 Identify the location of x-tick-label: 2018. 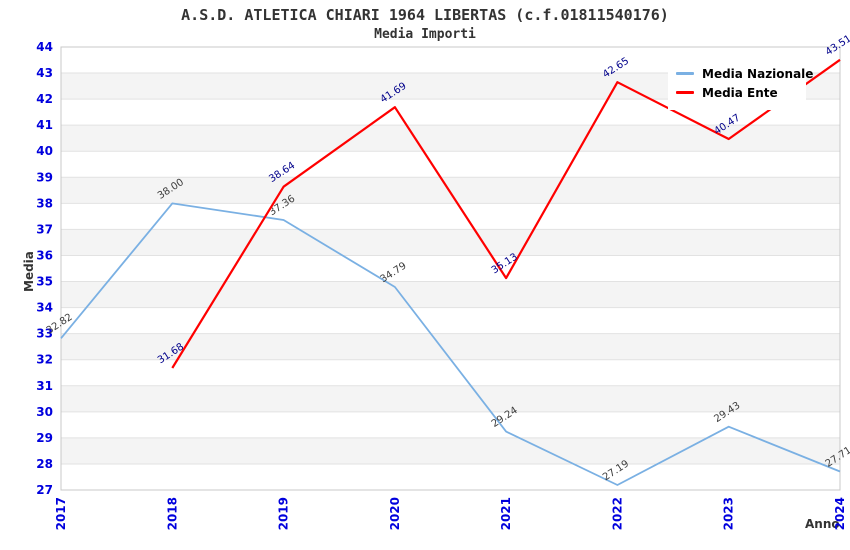
(172, 513).